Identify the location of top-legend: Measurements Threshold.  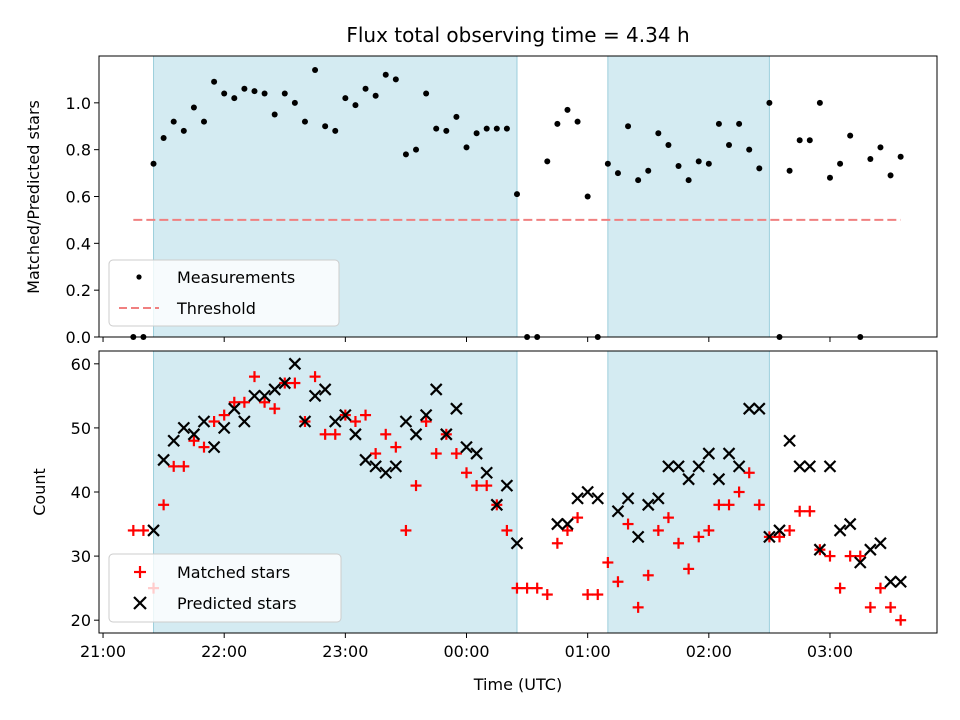
(224, 293).